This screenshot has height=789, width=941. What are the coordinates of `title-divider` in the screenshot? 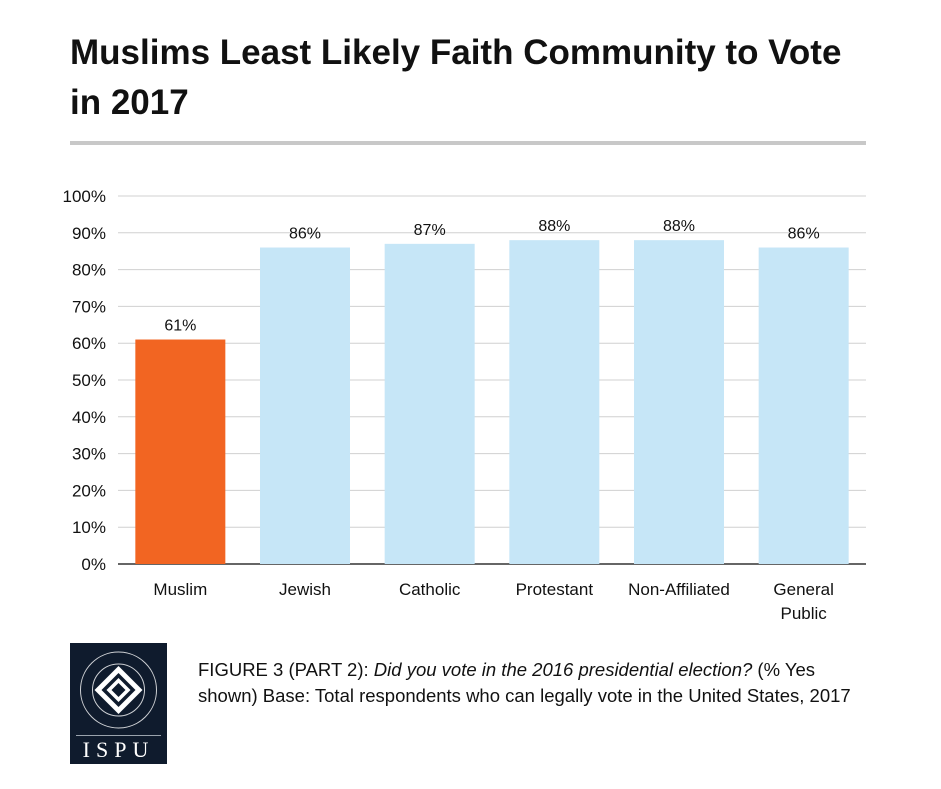 It's located at (468, 143).